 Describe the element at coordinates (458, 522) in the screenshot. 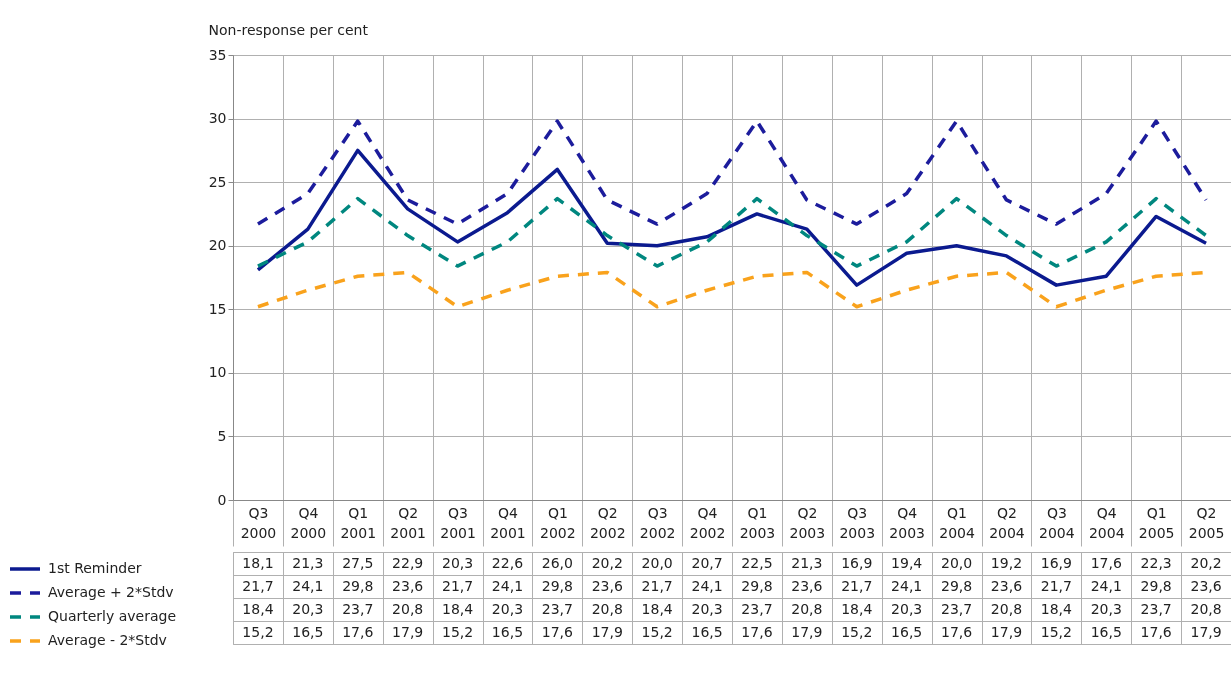

I see `x-tick-label: Q3 2001` at that location.